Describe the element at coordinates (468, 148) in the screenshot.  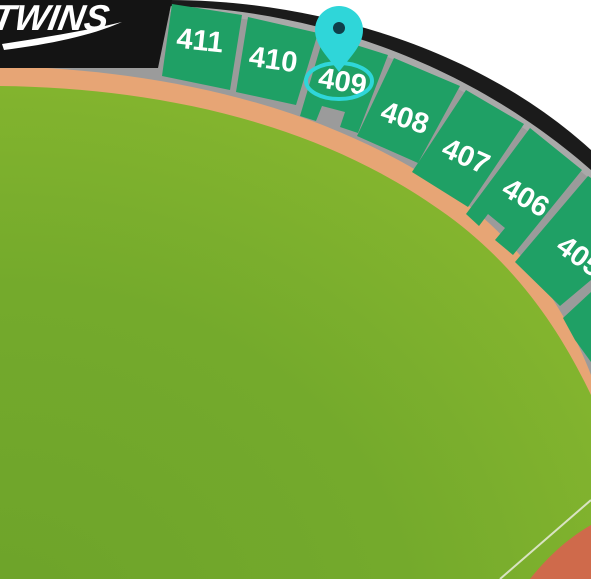
I see `section-407: 407` at that location.